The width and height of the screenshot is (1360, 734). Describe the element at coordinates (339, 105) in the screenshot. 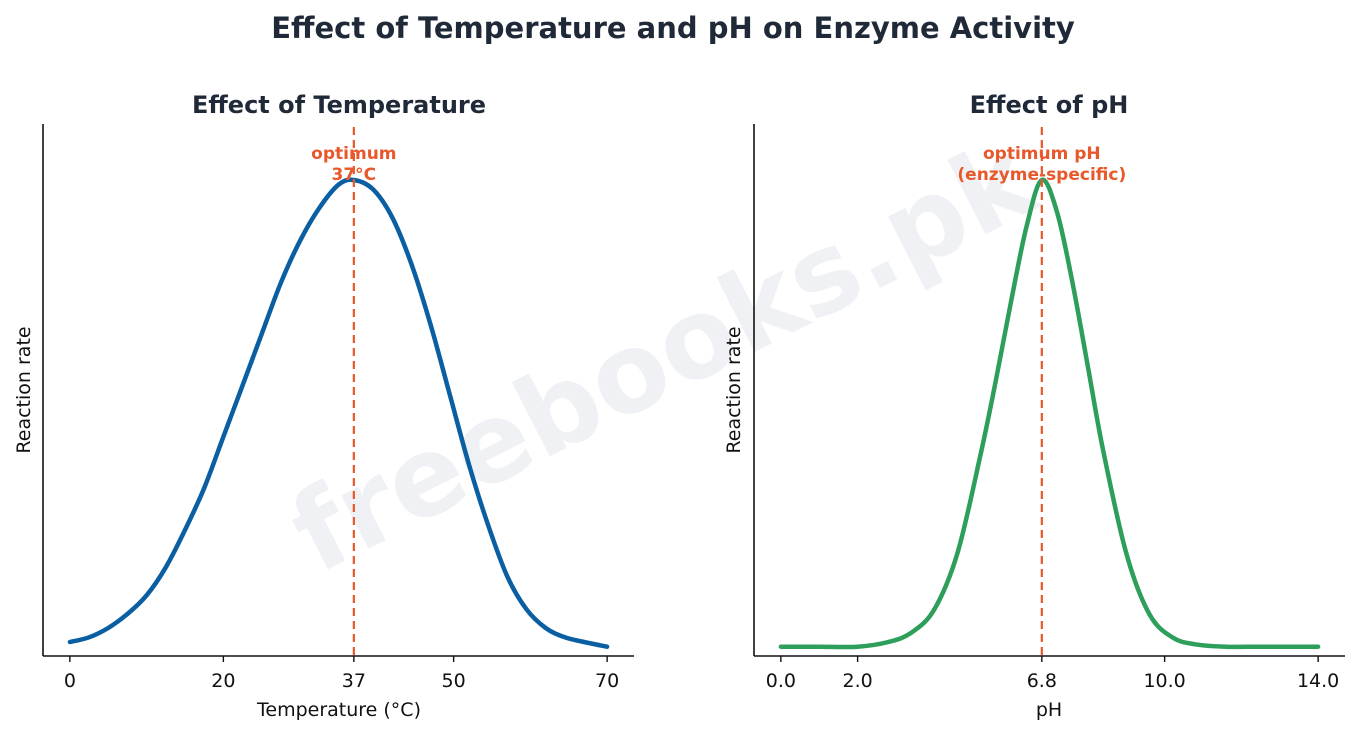

I see `temperature-panel-title: Effect of Temperature` at that location.